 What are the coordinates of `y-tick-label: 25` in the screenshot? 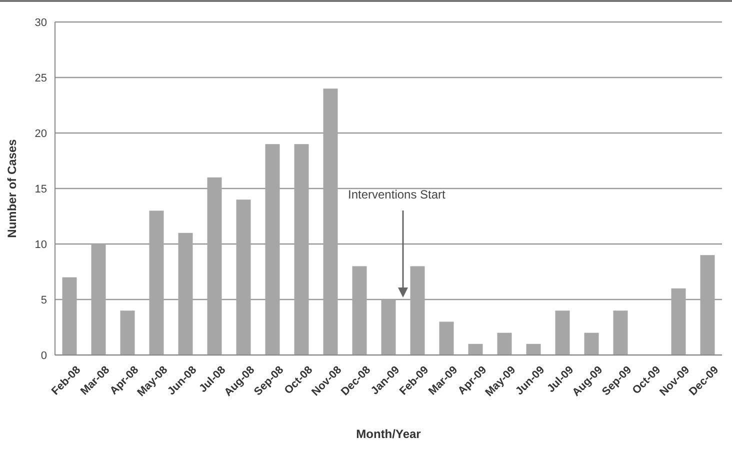 It's located at (40, 78).